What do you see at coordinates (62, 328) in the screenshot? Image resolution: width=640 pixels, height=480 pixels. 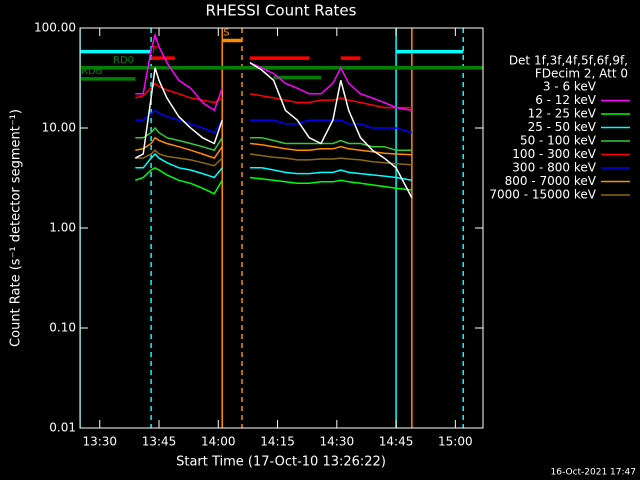 I see `y-tick-label: 0.10` at bounding box center [62, 328].